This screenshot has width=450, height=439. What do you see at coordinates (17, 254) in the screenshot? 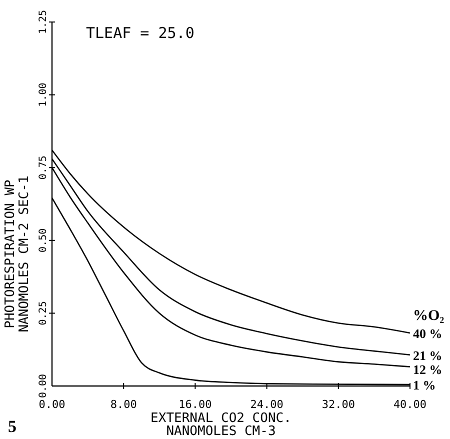
I see `y-axis-title: PHOTORESPIRATION WP NANOMOLES CM-2 SEC-1` at bounding box center [17, 254].